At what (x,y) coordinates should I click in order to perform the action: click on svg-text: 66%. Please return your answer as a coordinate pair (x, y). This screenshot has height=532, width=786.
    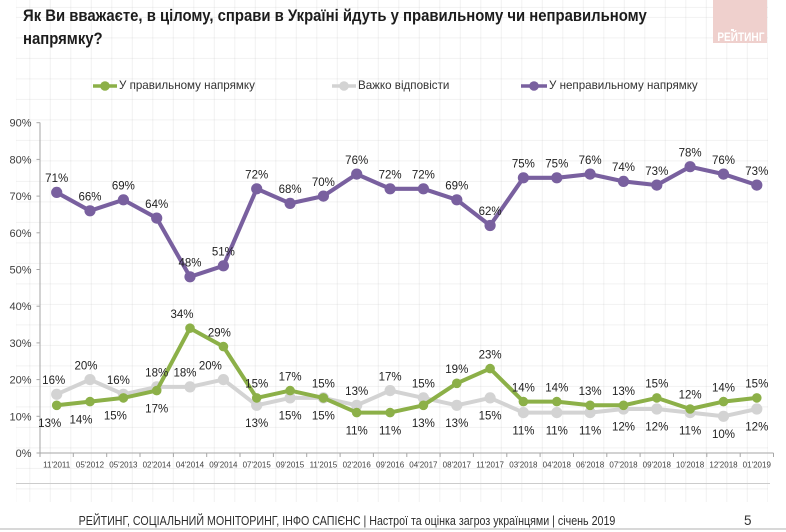
    Looking at the image, I should click on (89, 198).